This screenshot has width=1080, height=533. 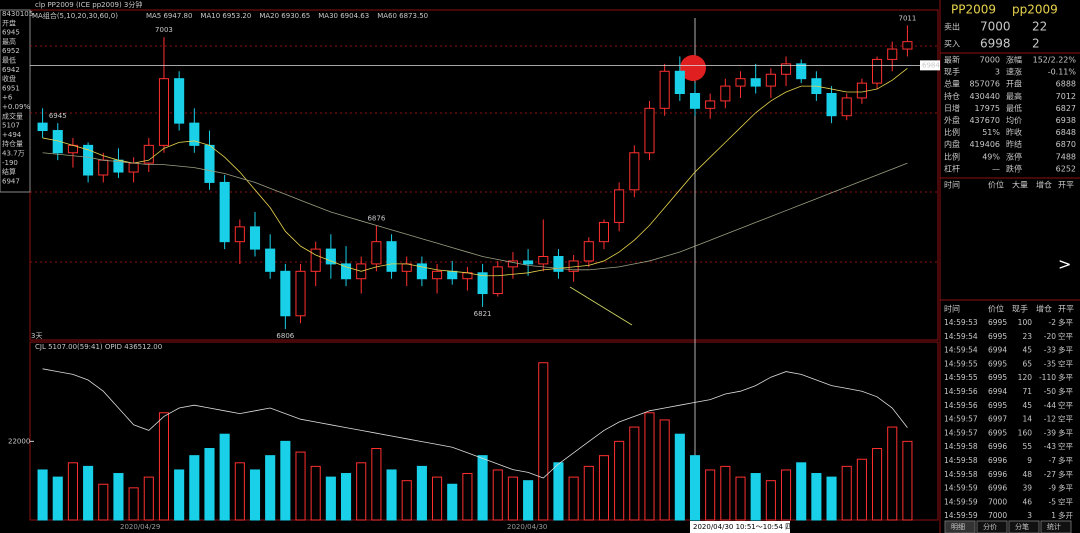 What do you see at coordinates (9, 60) in the screenshot?
I see `info-item: 最低` at bounding box center [9, 60].